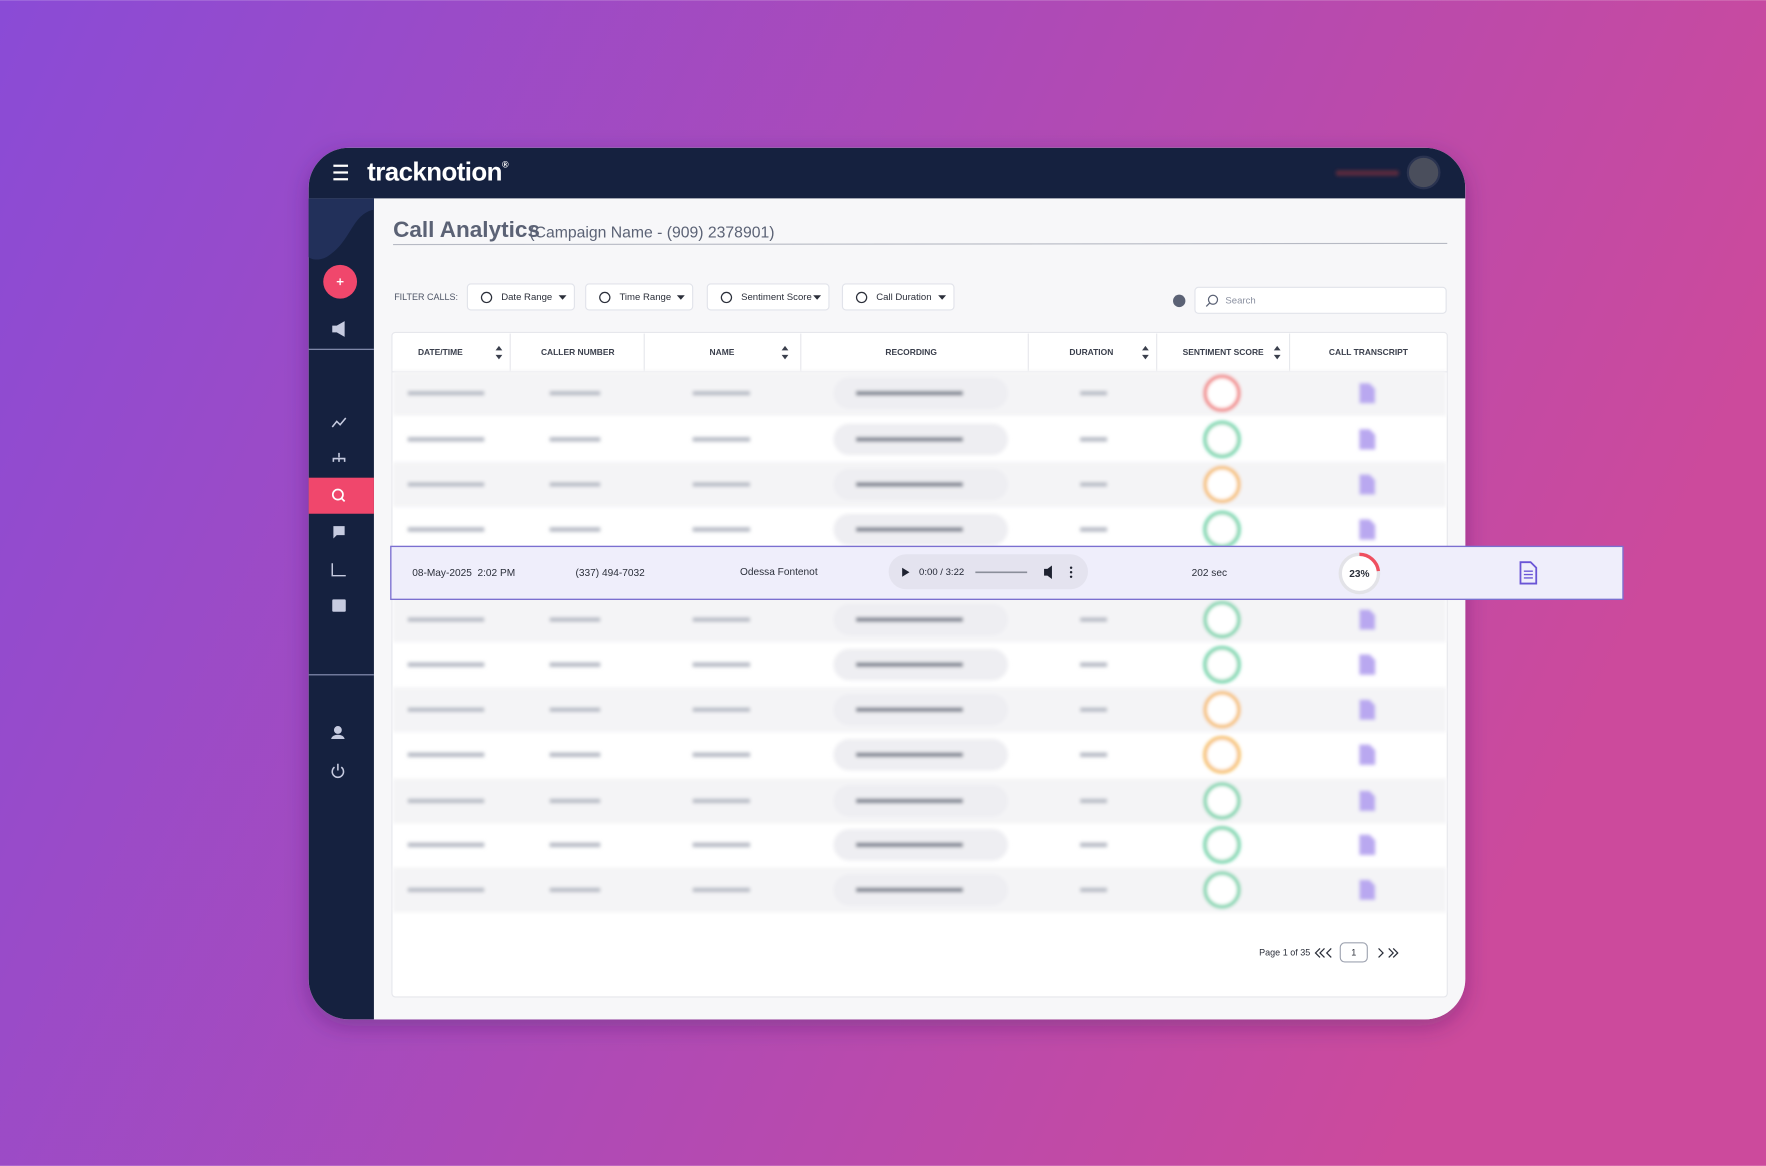 The height and width of the screenshot is (1166, 1766). Describe the element at coordinates (903, 297) in the screenshot. I see `filter-text: Call Duration` at that location.